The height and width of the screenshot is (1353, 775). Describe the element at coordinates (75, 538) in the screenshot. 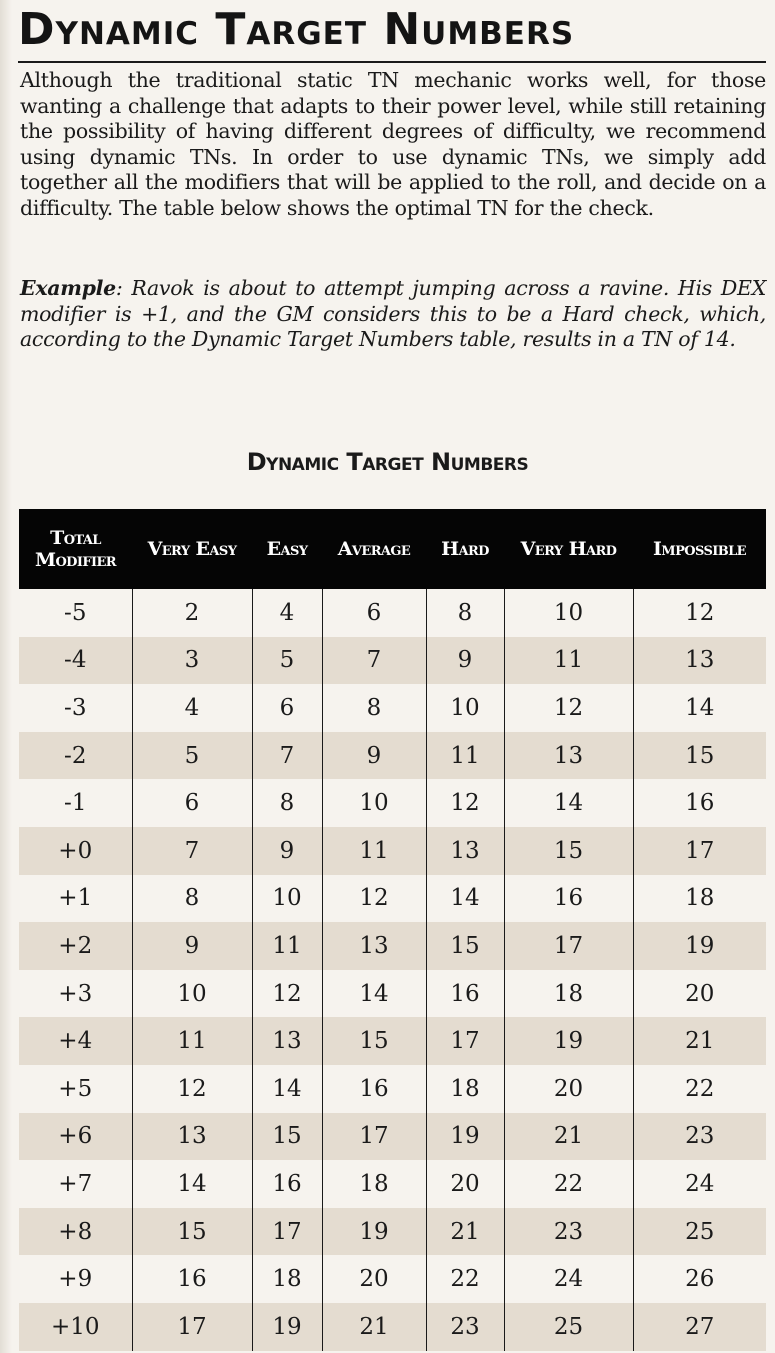

I see `header-line-total: Total` at that location.